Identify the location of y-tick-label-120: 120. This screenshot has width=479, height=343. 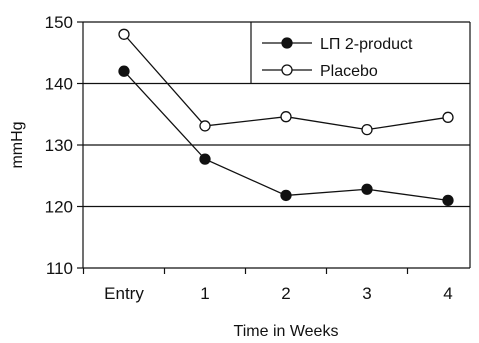
(59, 207).